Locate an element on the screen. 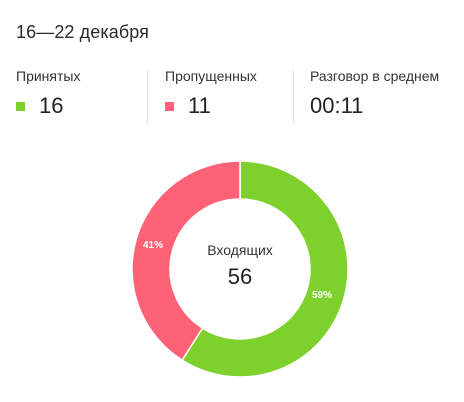  stat-avg-talk: Разговор в среднем 00:11 is located at coordinates (374, 96).